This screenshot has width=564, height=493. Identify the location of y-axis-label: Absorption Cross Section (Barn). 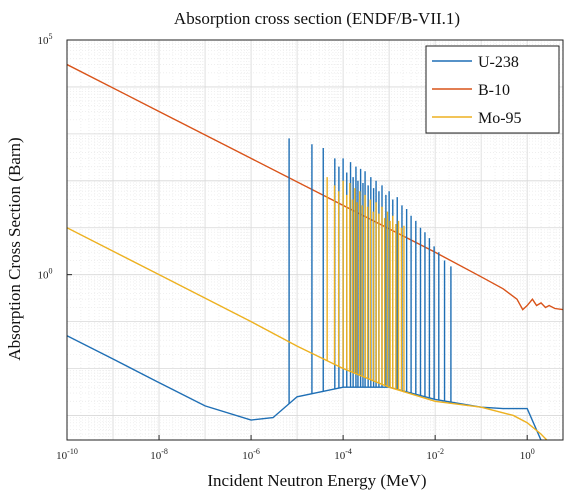
(14, 248).